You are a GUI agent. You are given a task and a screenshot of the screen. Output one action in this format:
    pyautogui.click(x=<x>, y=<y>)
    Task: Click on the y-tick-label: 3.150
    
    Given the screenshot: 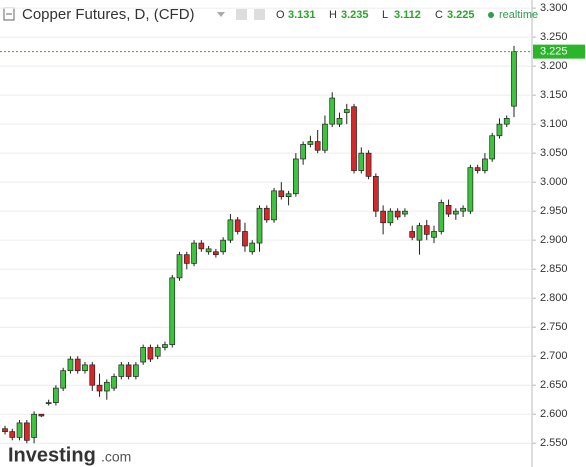 What is the action you would take?
    pyautogui.click(x=554, y=95)
    